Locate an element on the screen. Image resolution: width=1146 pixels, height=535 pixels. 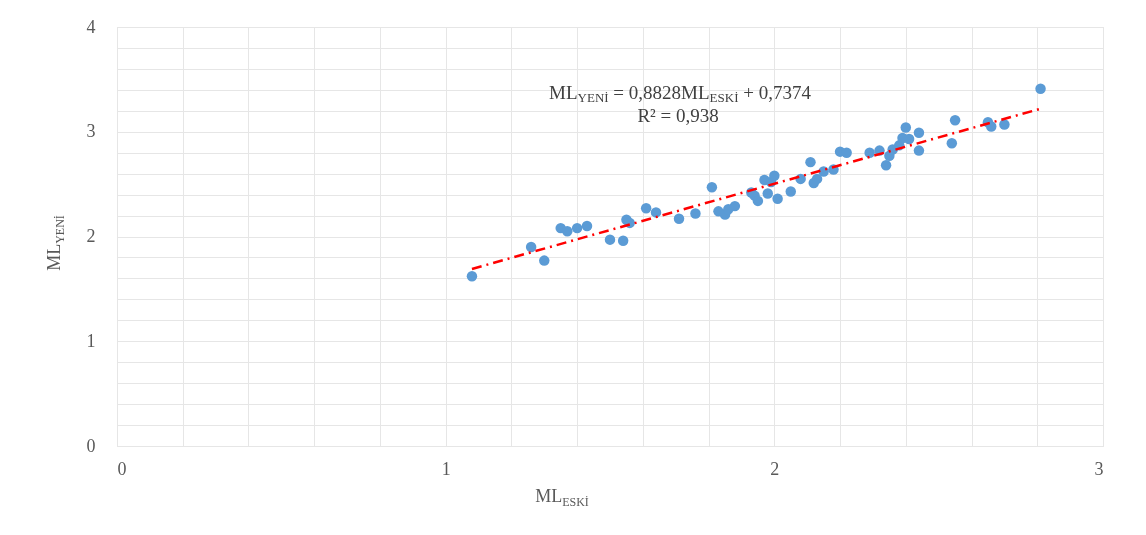
y-tick-label: 0 is located at coordinates (91, 445).